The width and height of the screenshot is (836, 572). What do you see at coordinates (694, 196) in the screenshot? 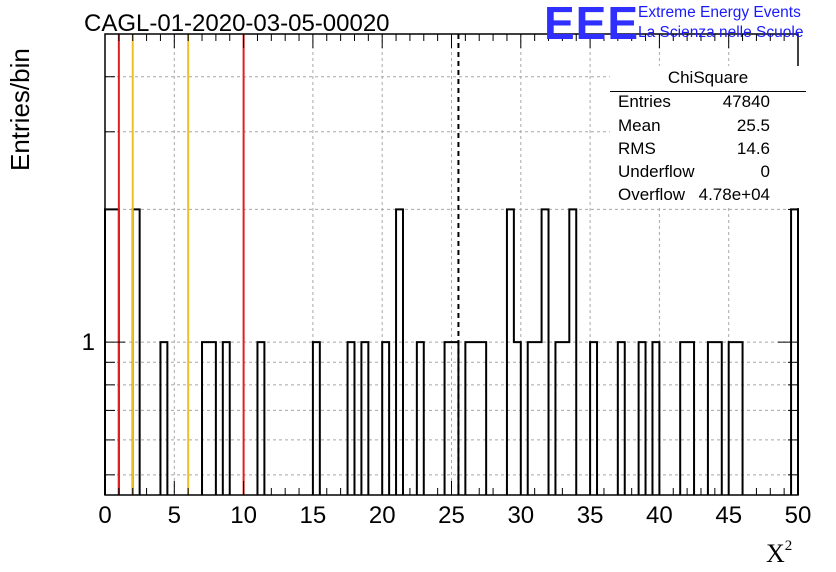
I see `stats-row-overflow: Overflow 4.78e+04` at bounding box center [694, 196].